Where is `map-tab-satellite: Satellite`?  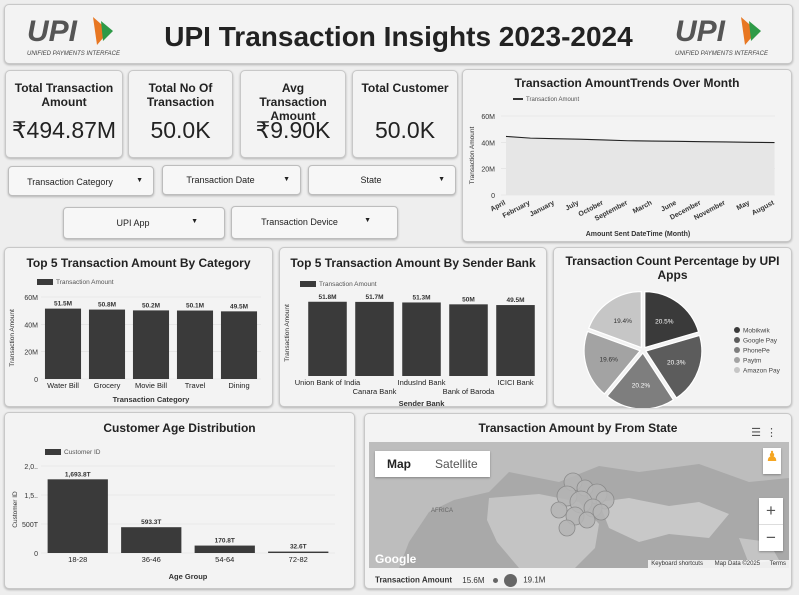 map-tab-satellite: Satellite is located at coordinates (456, 464).